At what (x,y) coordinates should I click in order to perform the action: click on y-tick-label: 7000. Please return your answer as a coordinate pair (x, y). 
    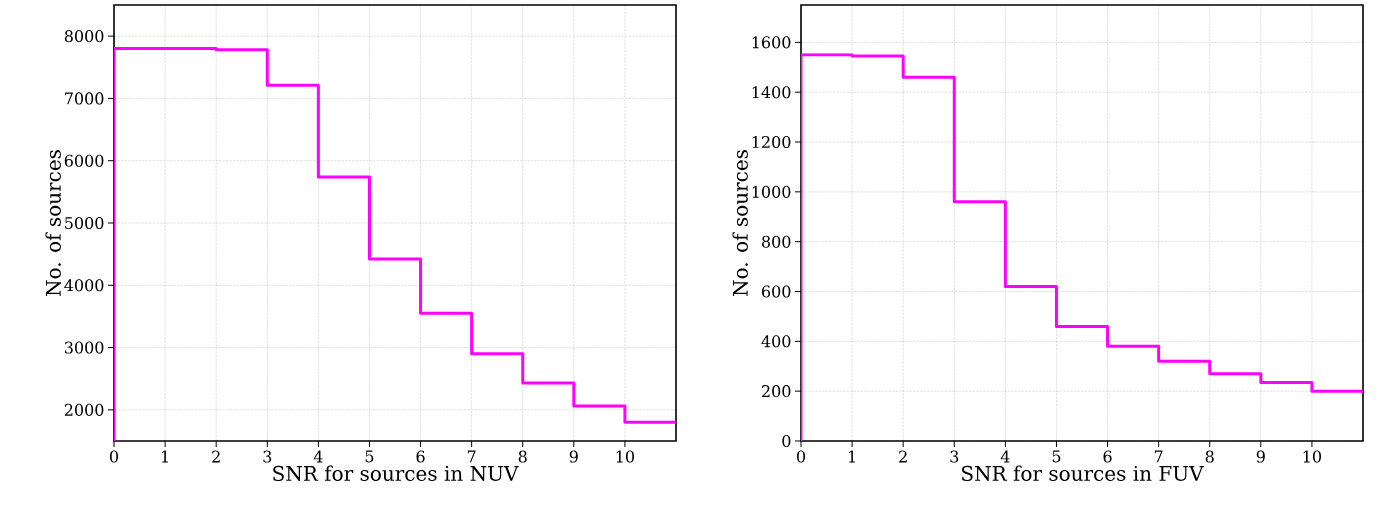
    Looking at the image, I should click on (84, 98).